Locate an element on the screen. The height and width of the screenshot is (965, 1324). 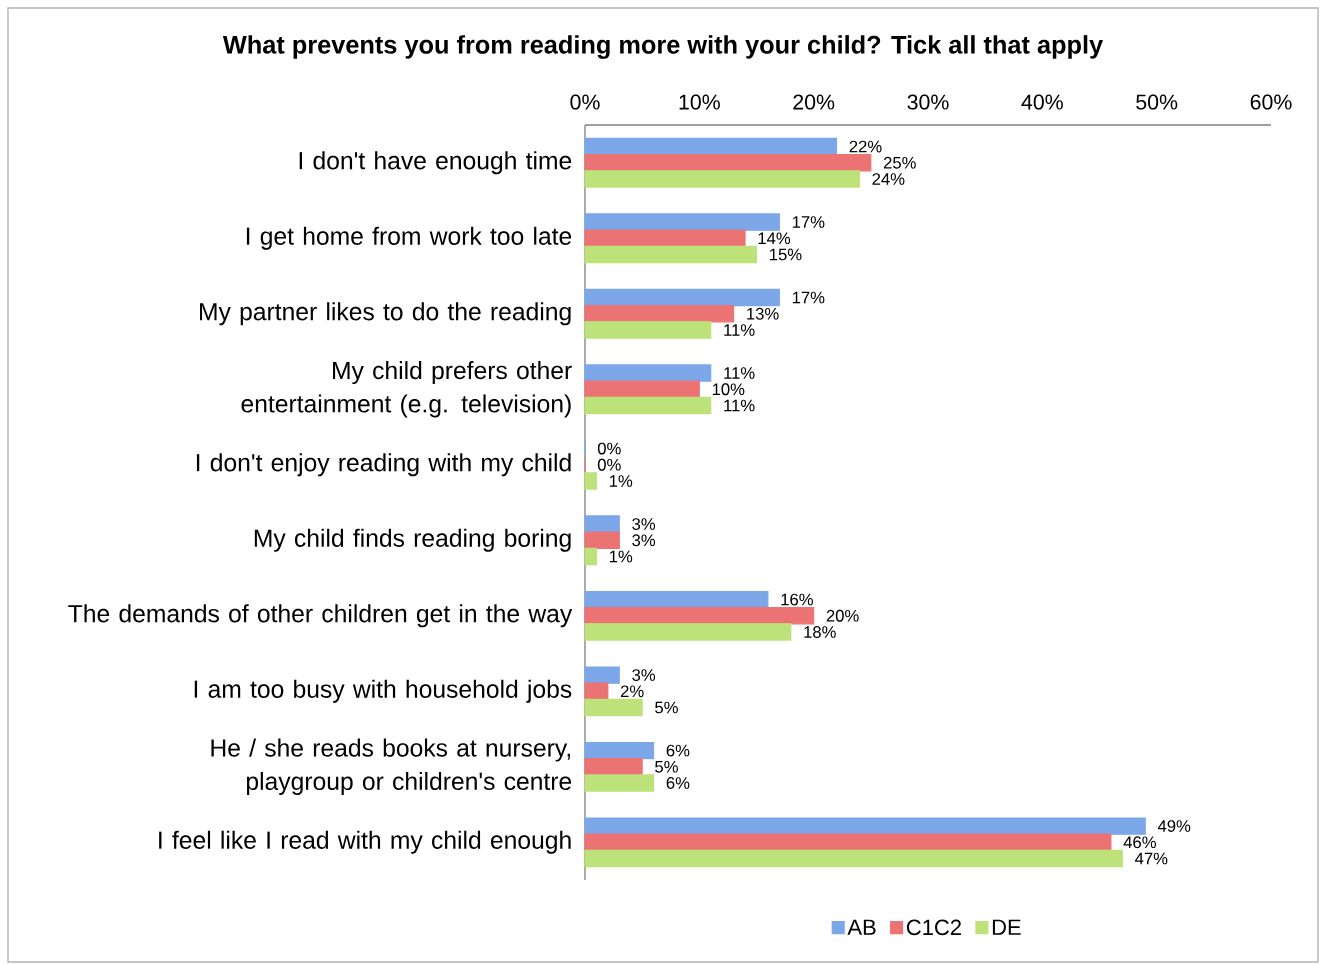
y-tick-label: My child finds reading boring is located at coordinates (412, 540).